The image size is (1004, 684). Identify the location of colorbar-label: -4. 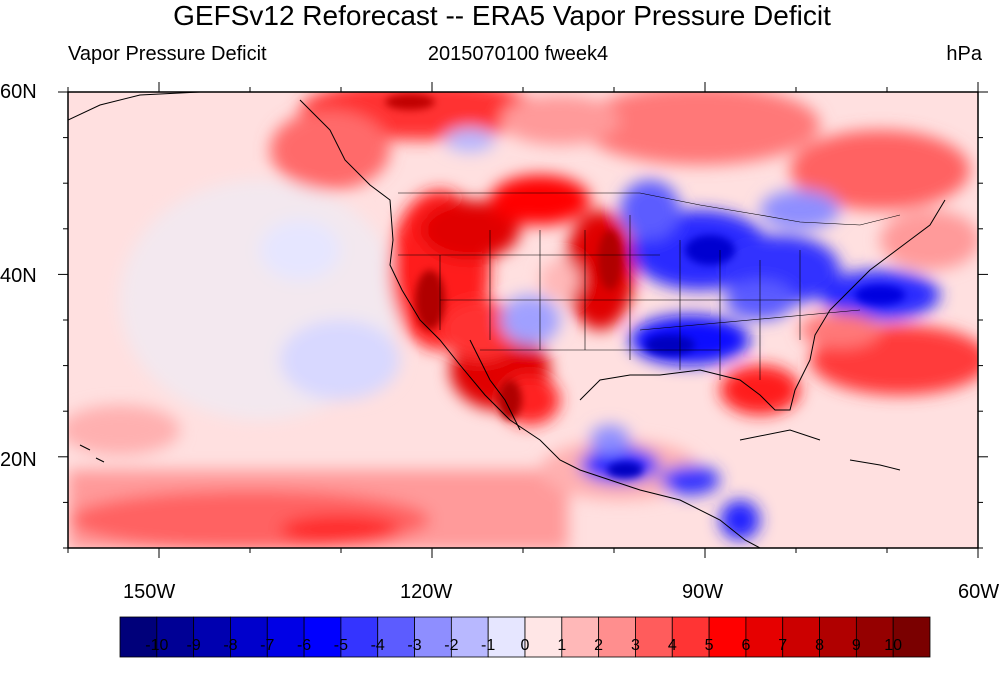
(377, 645).